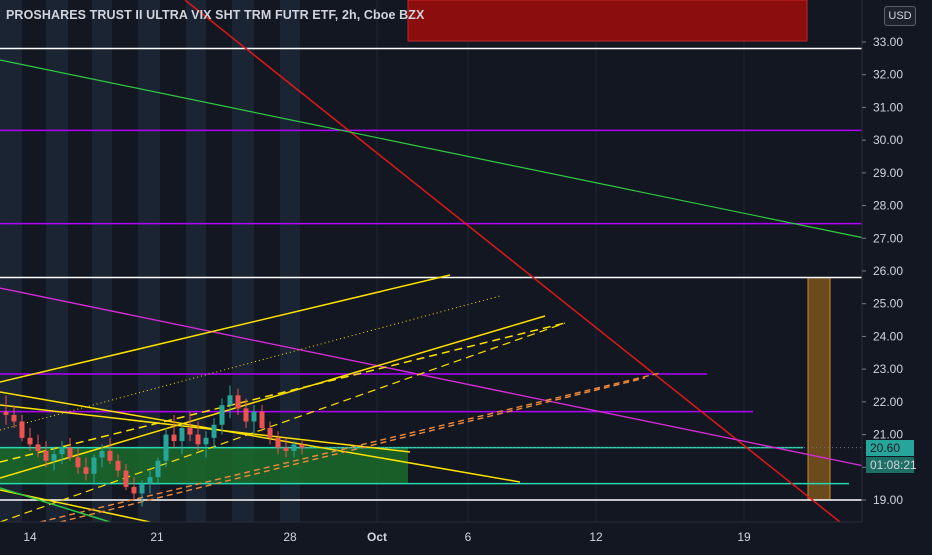 The height and width of the screenshot is (555, 932). Describe the element at coordinates (888, 336) in the screenshot. I see `y-tick-label: 24.00` at that location.